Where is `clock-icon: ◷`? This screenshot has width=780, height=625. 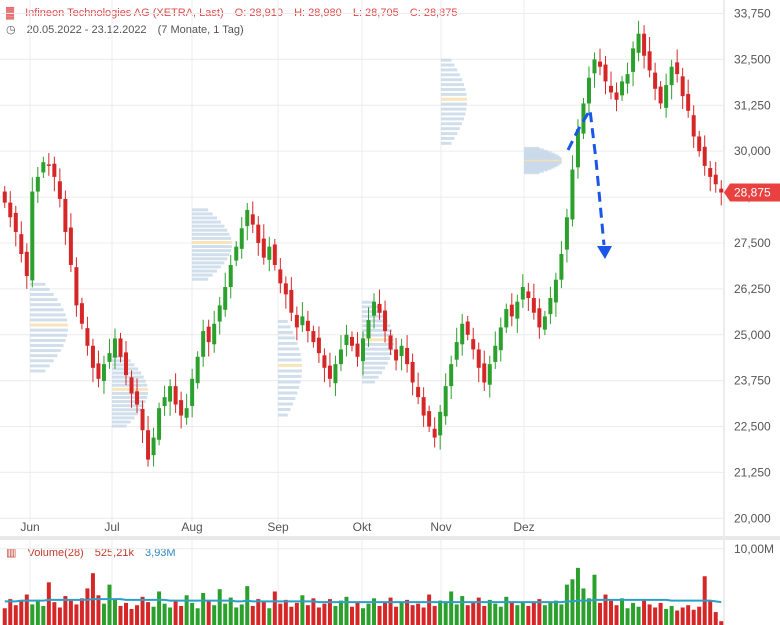
clock-icon: ◷ is located at coordinates (11, 30).